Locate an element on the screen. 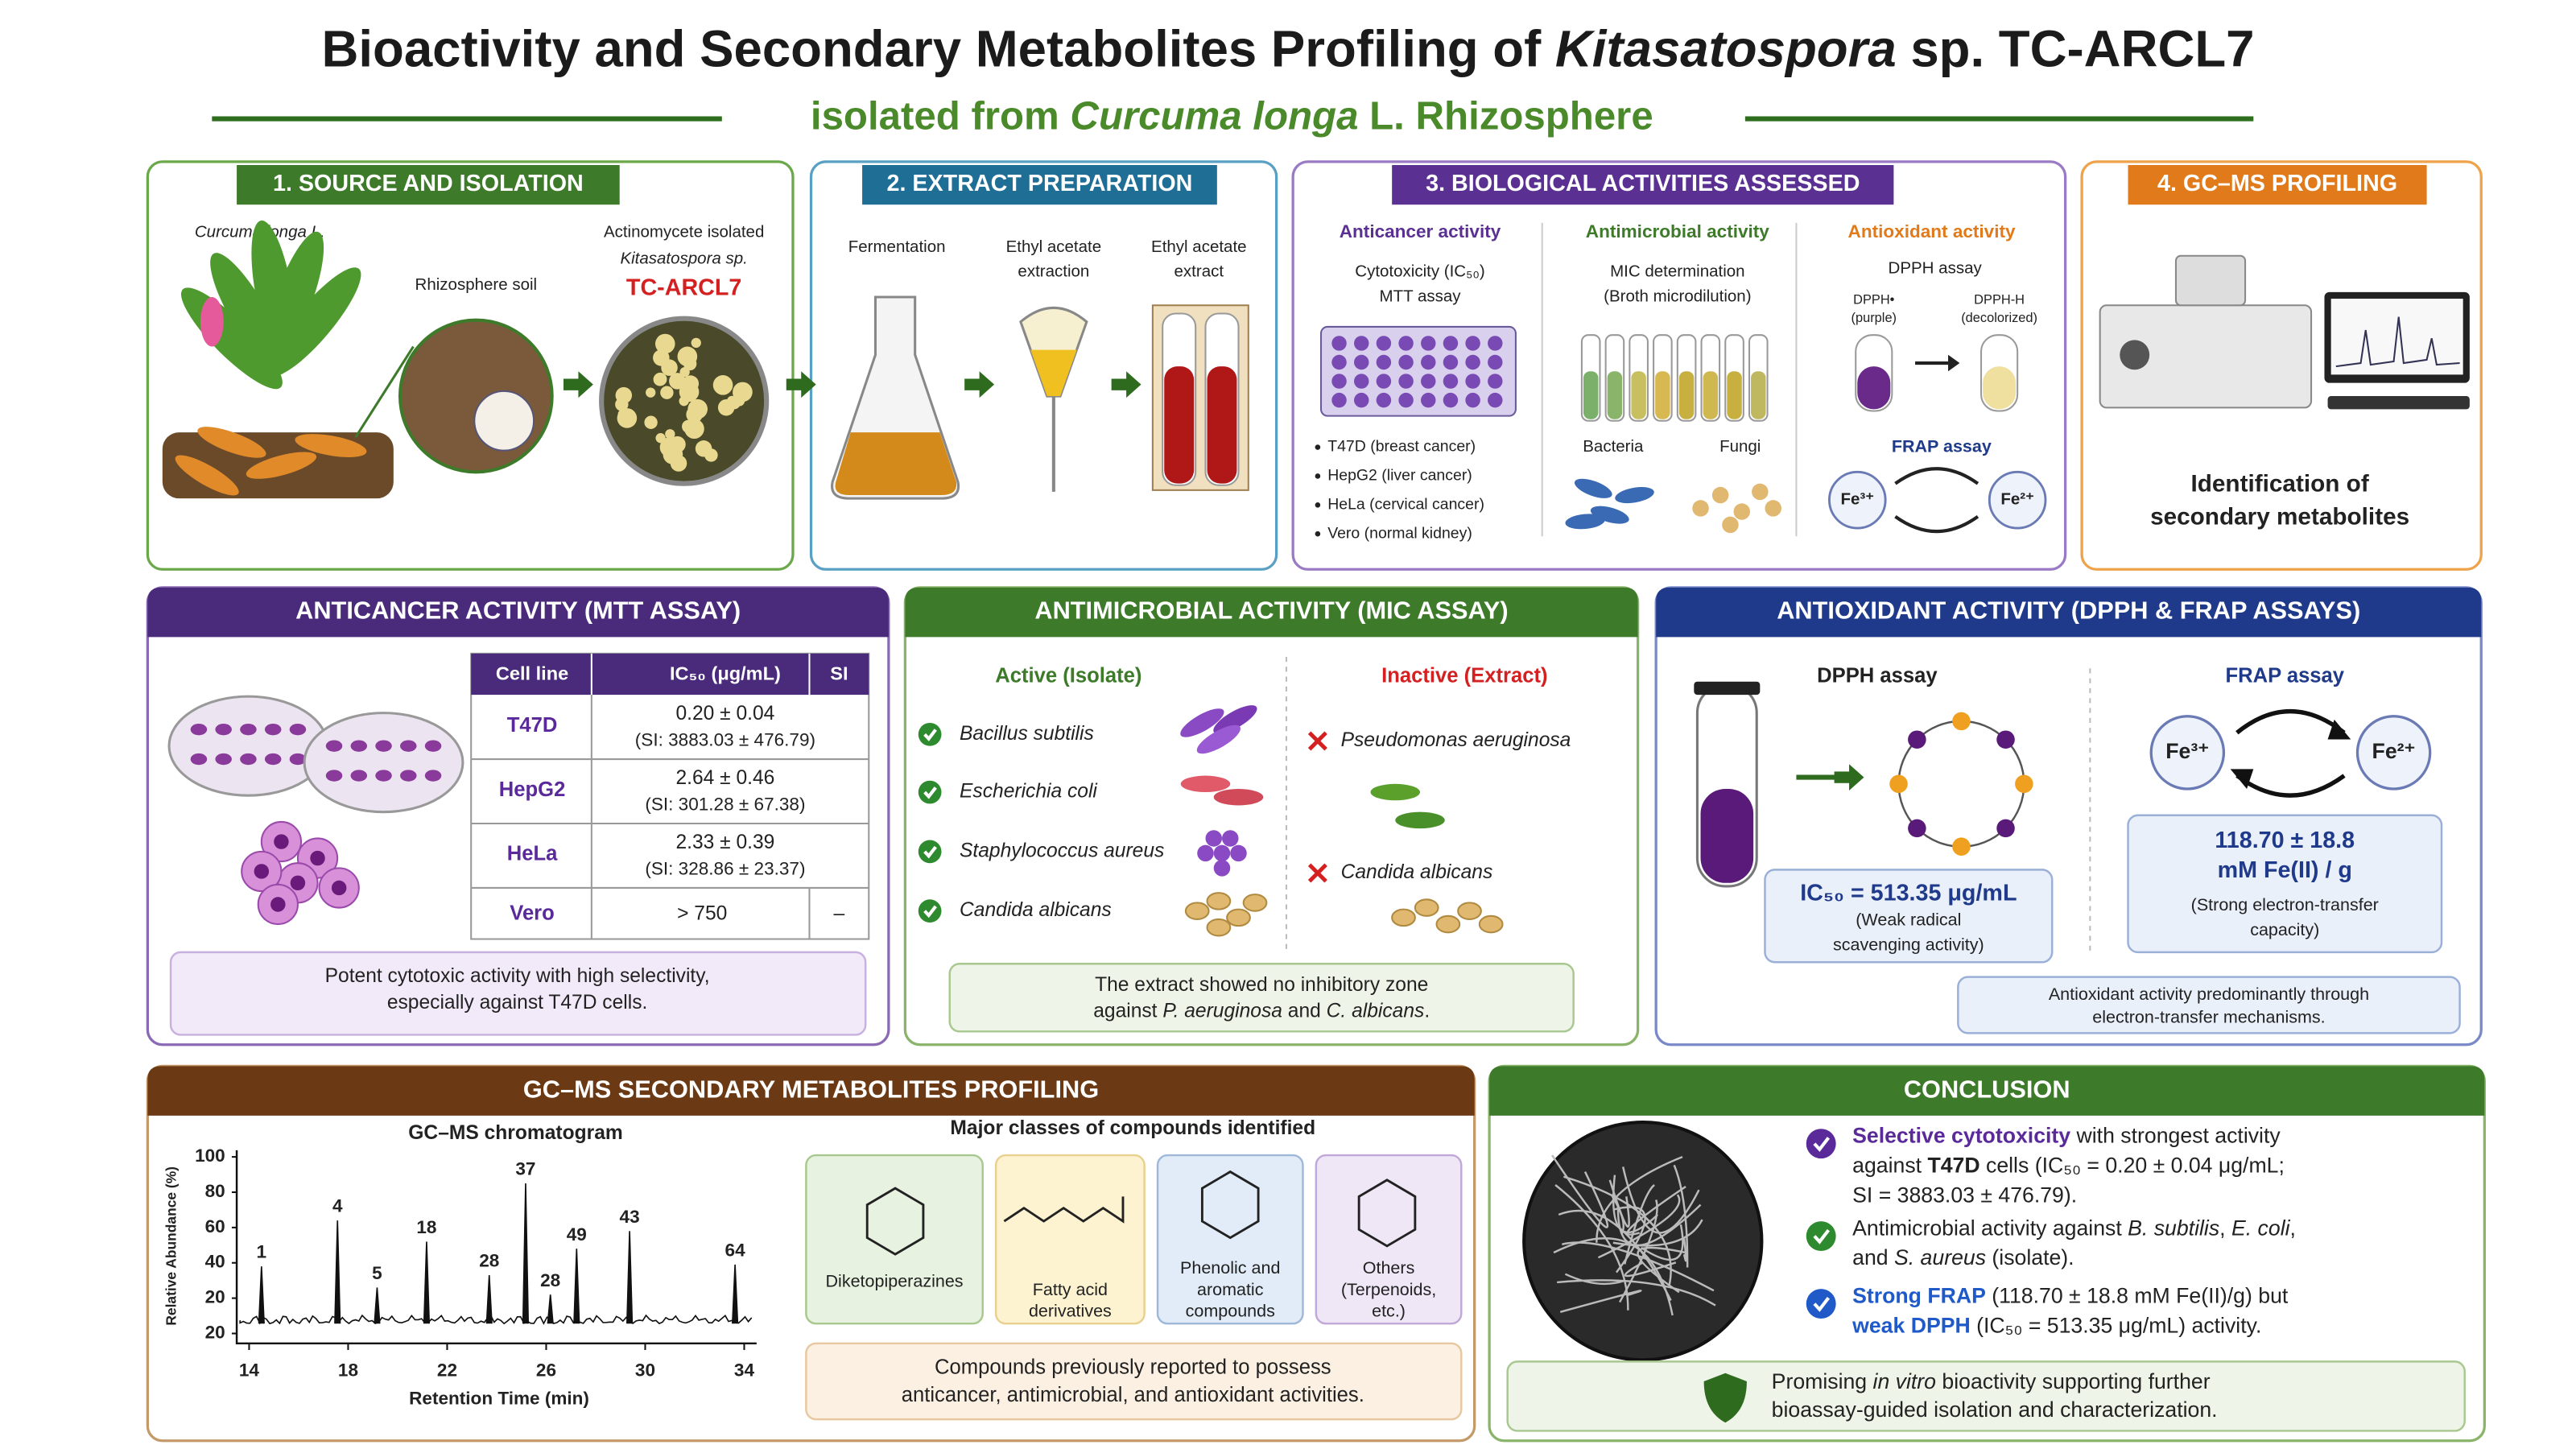  y-tick-label: 100 is located at coordinates (210, 1156).